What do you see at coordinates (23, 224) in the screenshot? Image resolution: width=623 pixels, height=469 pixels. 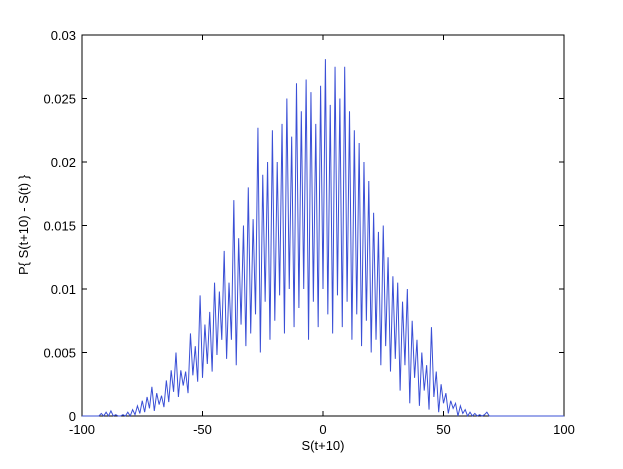 I see `y-axis-label: P{ S(t+10) - S(t) }` at bounding box center [23, 224].